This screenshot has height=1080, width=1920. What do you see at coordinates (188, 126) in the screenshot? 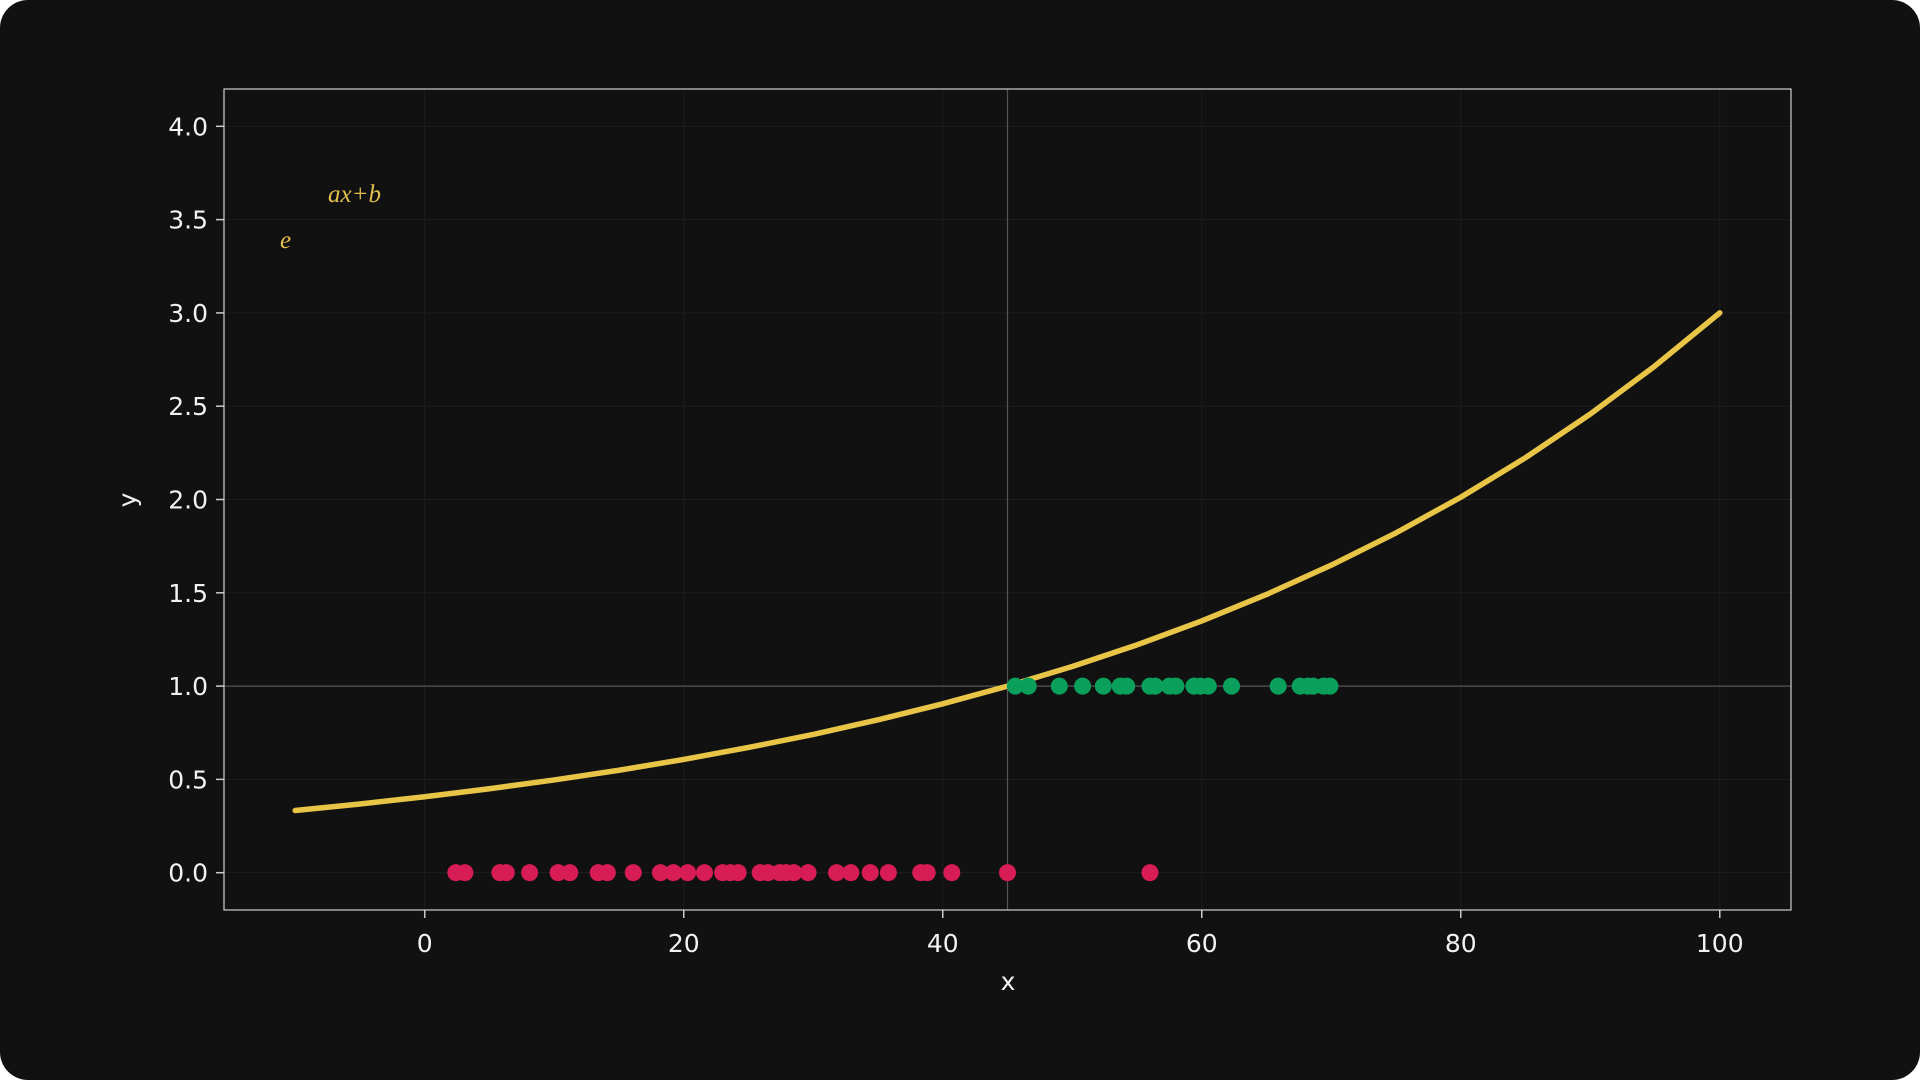
I see `y-tick-label: 4.0` at bounding box center [188, 126].